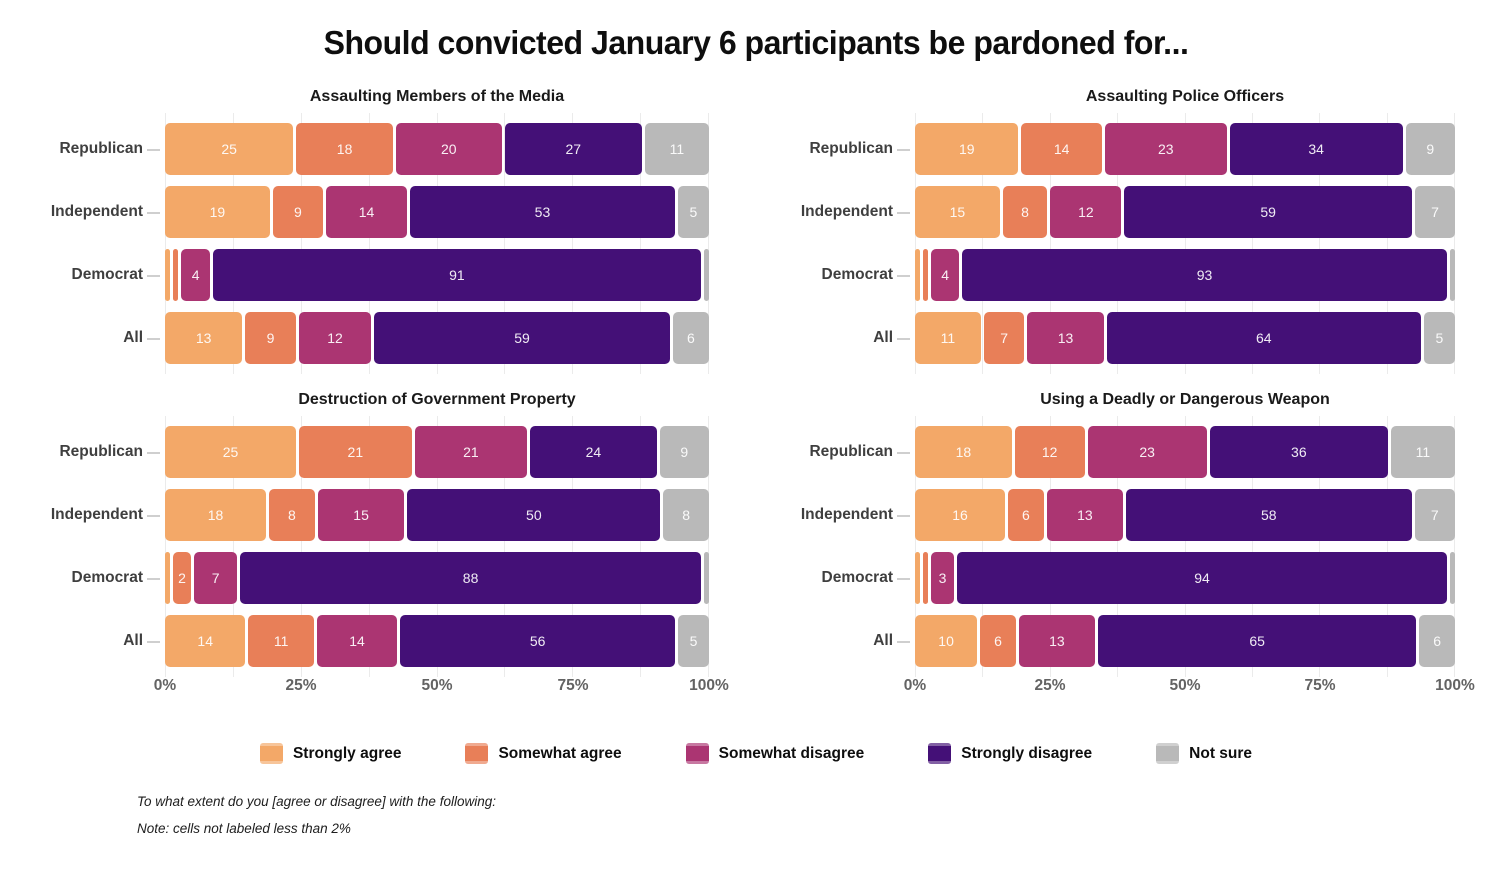 Image resolution: width=1512 pixels, height=886 pixels. I want to click on bar-segment: 25, so click(231, 452).